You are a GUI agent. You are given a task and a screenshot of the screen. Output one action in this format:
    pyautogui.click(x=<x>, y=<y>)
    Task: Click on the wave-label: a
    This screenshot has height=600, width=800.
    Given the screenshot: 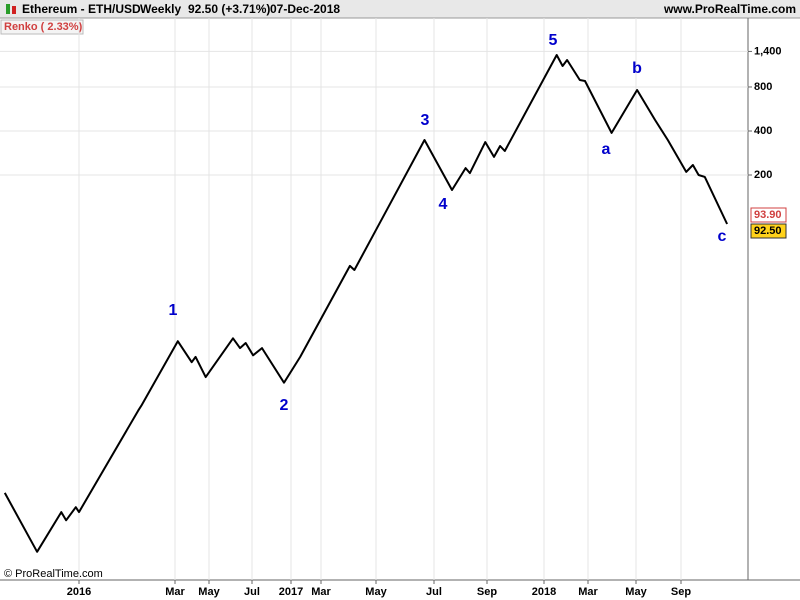 What is the action you would take?
    pyautogui.click(x=606, y=149)
    